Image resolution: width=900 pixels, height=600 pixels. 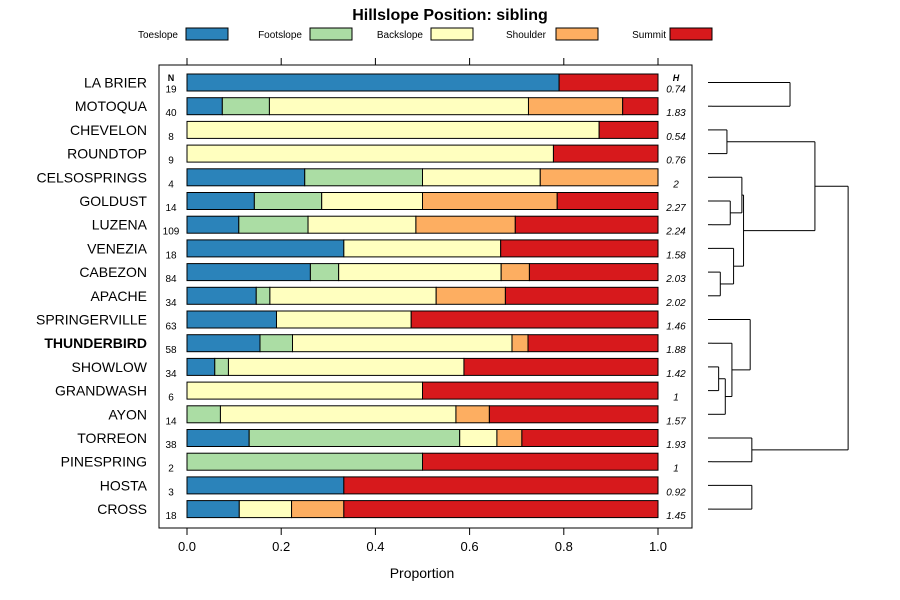 I want to click on row-label: TORREON, so click(x=112, y=438).